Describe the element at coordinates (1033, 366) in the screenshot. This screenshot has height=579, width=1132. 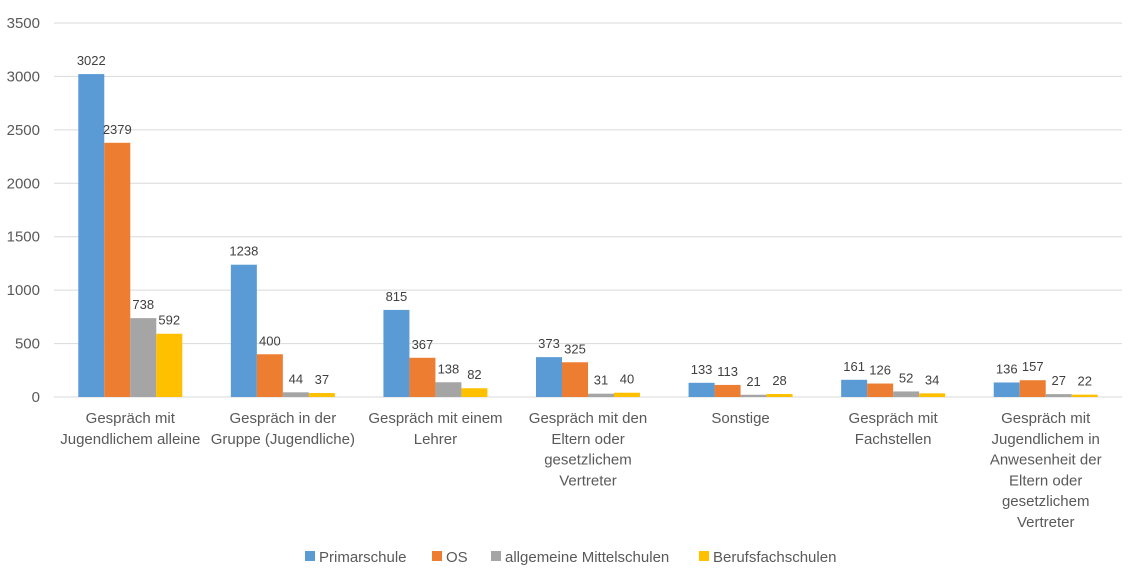
I see `data-label: 157` at that location.